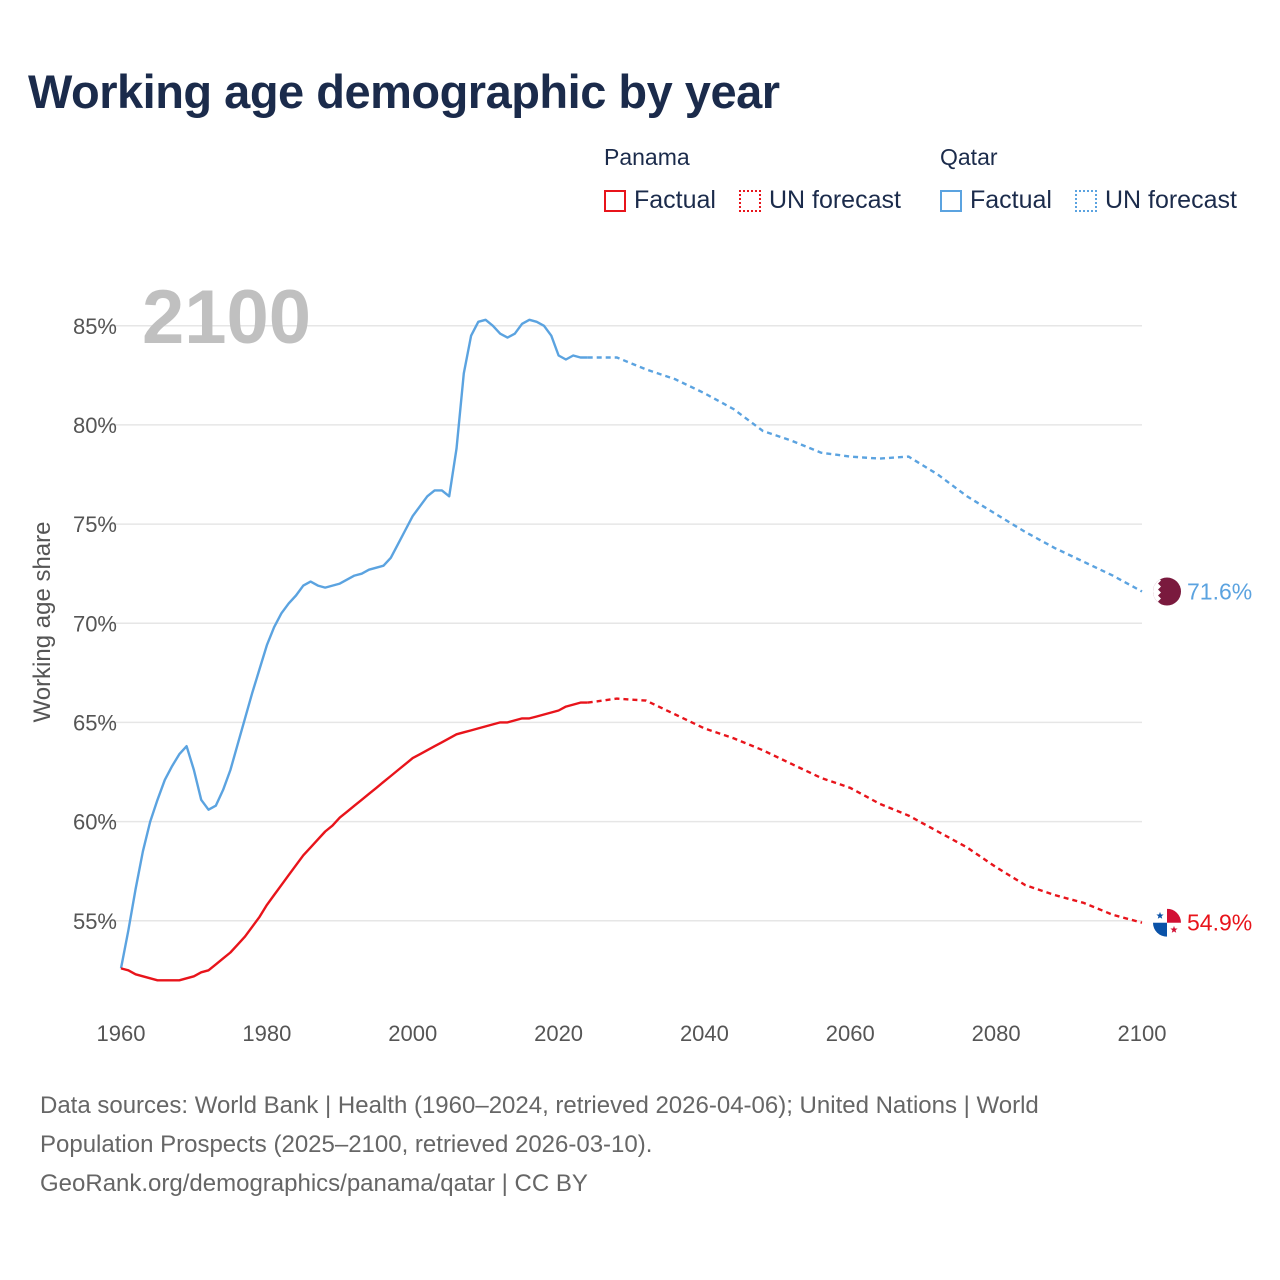  What do you see at coordinates (1219, 592) in the screenshot?
I see `qatar-end-label: 71.6%` at bounding box center [1219, 592].